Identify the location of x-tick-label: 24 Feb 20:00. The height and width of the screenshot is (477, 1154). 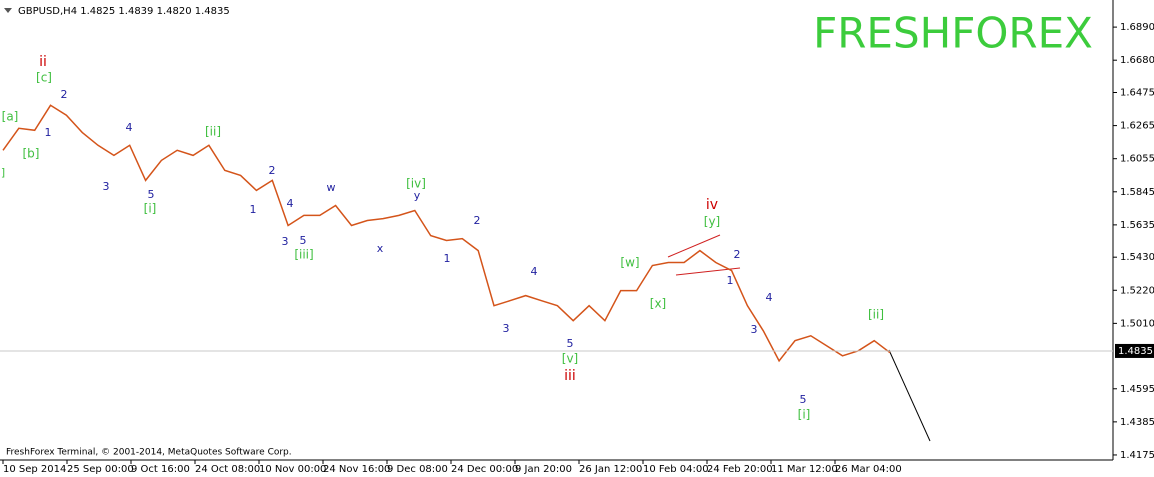
(740, 469).